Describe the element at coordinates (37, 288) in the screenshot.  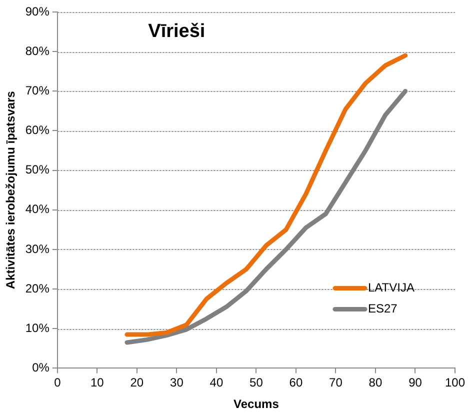
I see `y-tick-label: 20%` at that location.